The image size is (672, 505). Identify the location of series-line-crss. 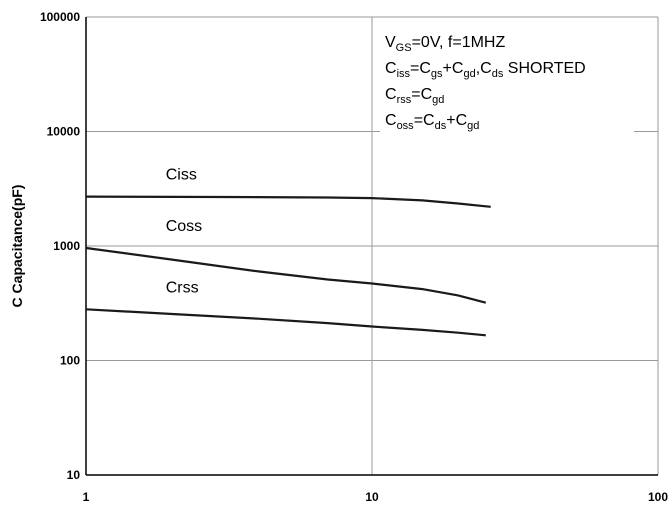
(285, 322).